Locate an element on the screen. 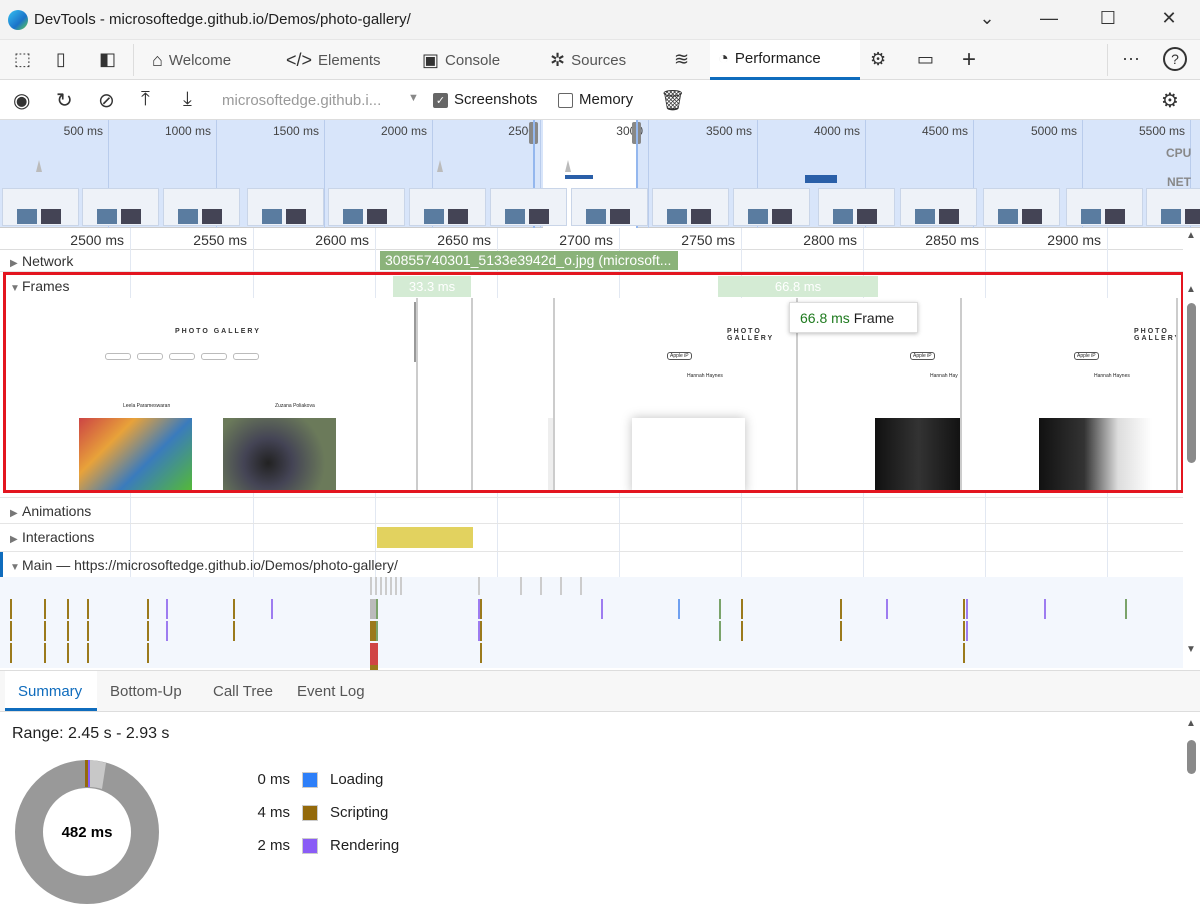  reload-record-icon: ↻ is located at coordinates (64, 101).